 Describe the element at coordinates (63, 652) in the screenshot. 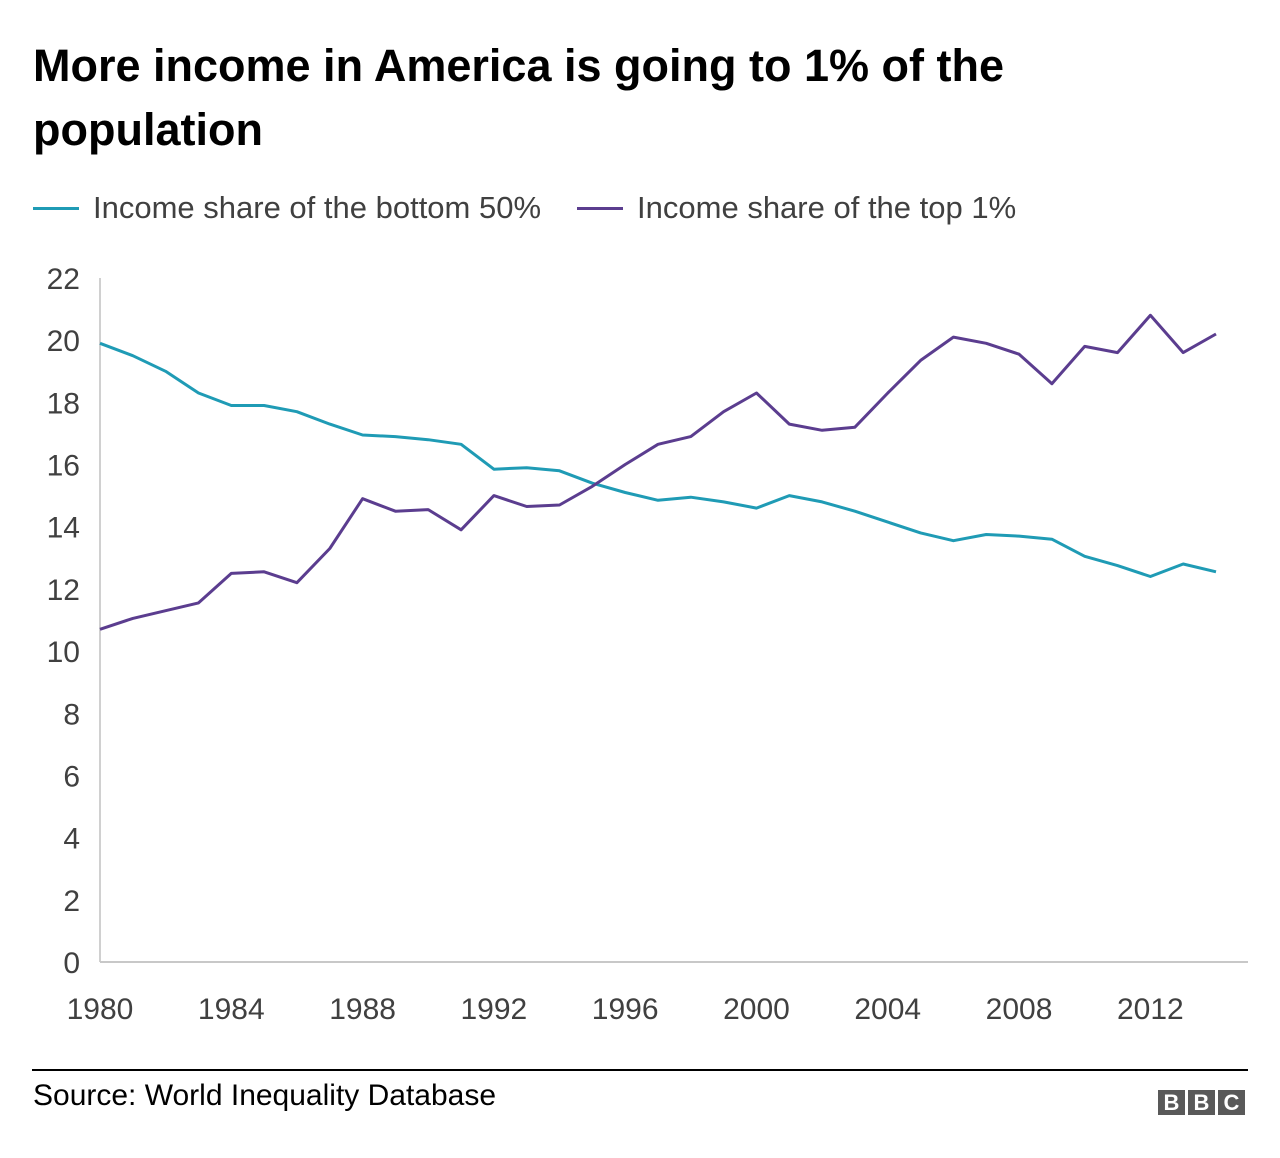

I see `y-tick-label: 10` at that location.